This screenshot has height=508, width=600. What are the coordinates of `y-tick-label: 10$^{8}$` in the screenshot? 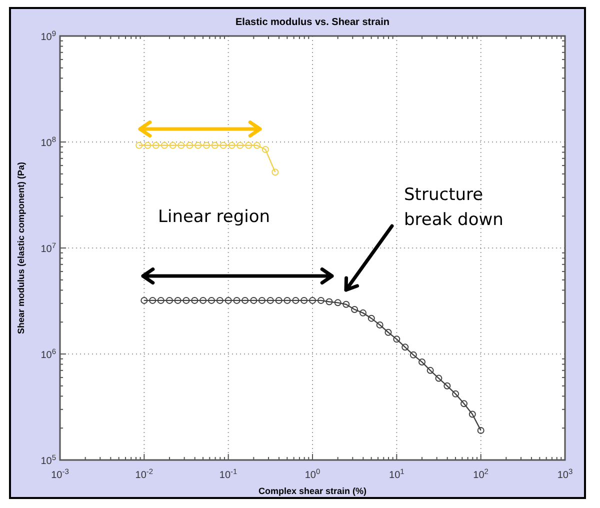 It's located at (48, 141).